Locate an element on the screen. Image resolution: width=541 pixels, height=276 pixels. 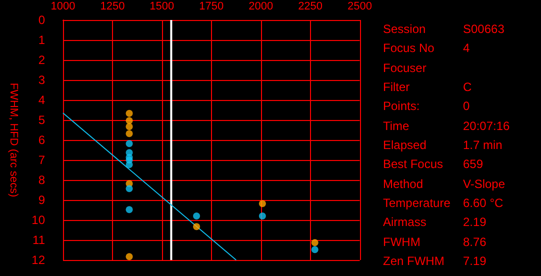
text: 20:07:16 is located at coordinates (486, 125).